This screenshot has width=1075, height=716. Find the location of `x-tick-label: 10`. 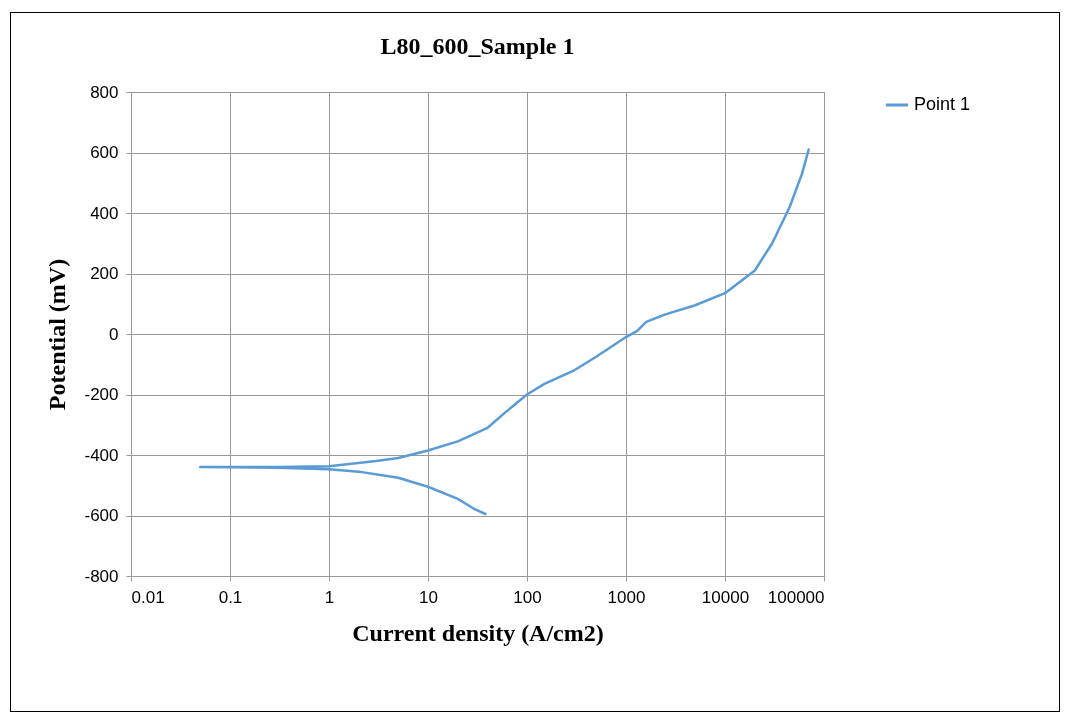

x-tick-label: 10 is located at coordinates (428, 597).